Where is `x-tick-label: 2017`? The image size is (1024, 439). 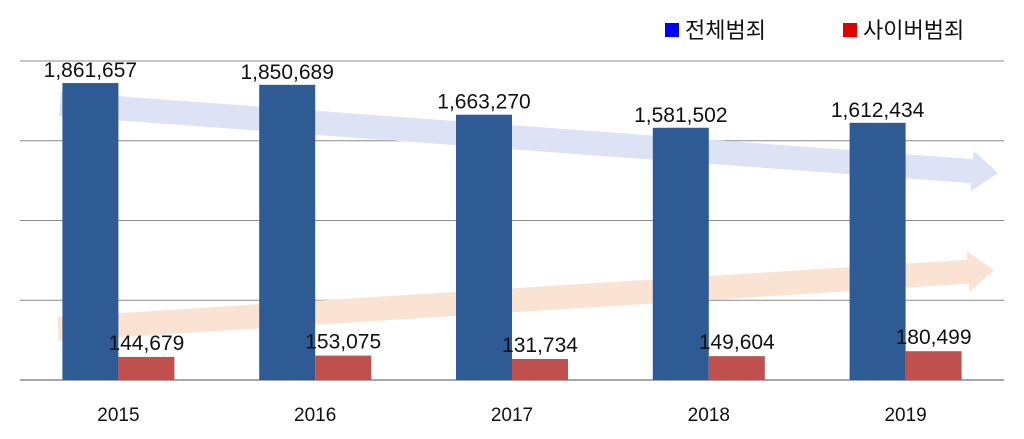
x-tick-label: 2017 is located at coordinates (512, 415).